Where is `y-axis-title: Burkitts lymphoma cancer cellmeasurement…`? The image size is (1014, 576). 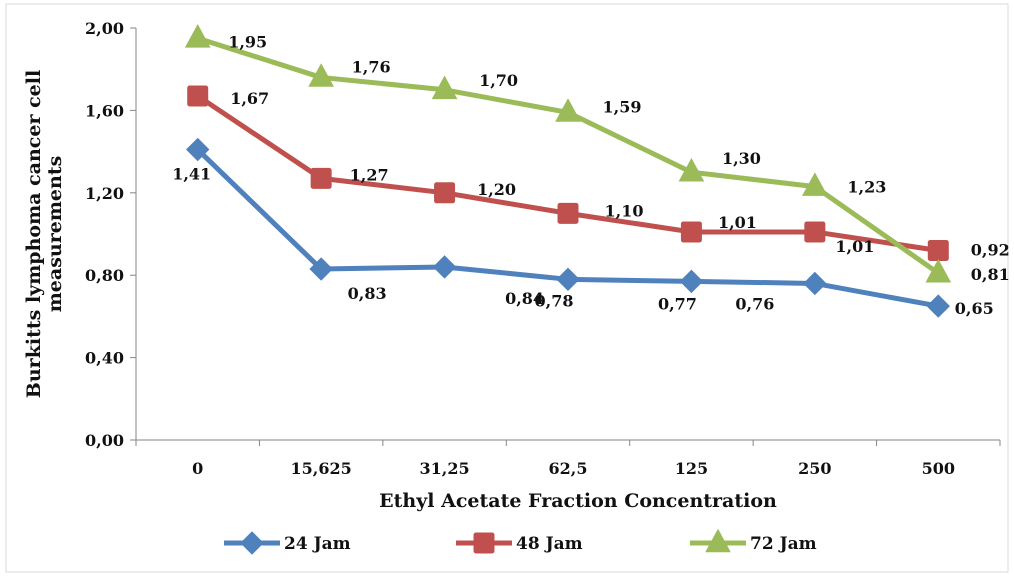
y-axis-title: Burkitts lymphoma cancer cellmeasurement… is located at coordinates (44, 234).